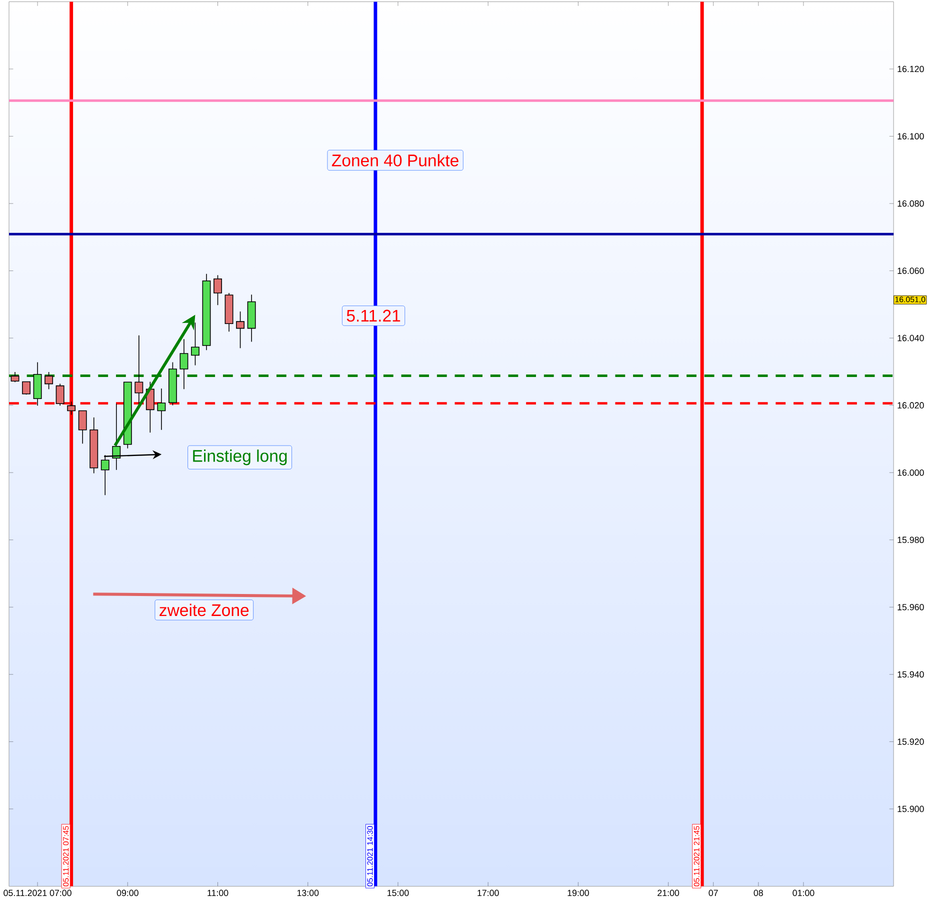  Describe the element at coordinates (488, 893) in the screenshot. I see `x-tick-label: 17:00` at that location.